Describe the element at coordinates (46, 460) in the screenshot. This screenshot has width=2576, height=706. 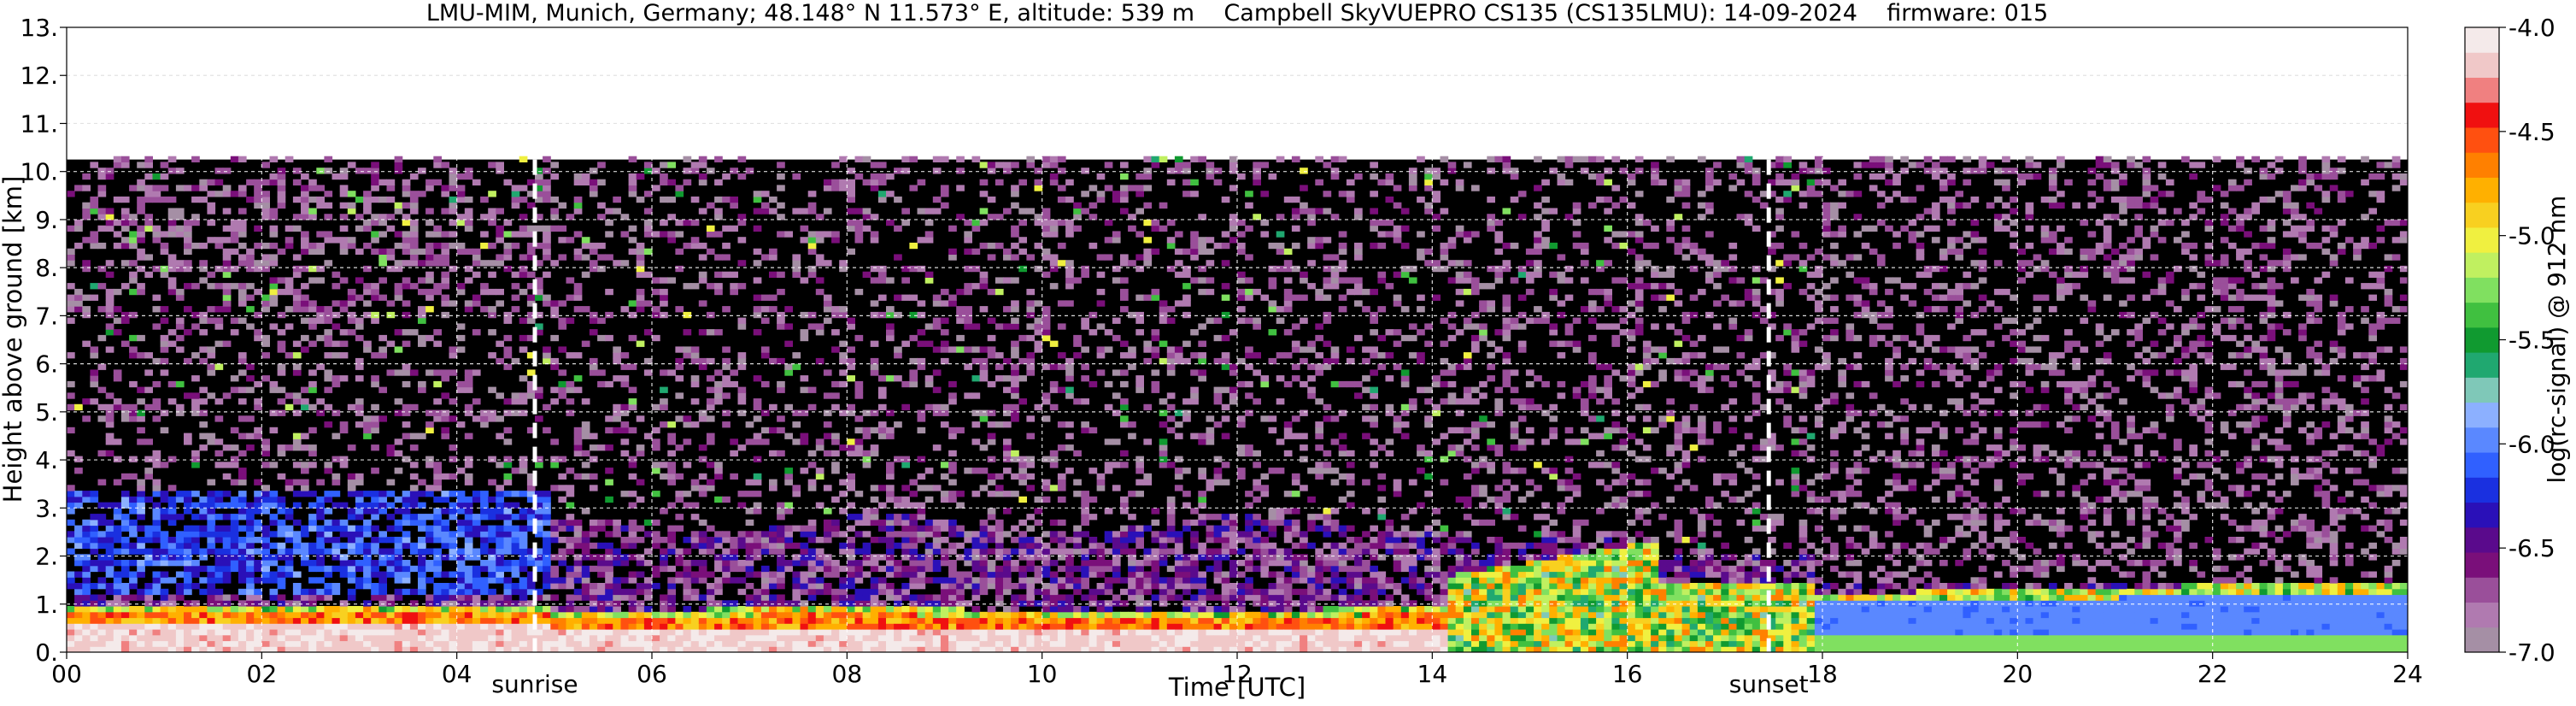
I see `y-tick-label: 4.` at that location.